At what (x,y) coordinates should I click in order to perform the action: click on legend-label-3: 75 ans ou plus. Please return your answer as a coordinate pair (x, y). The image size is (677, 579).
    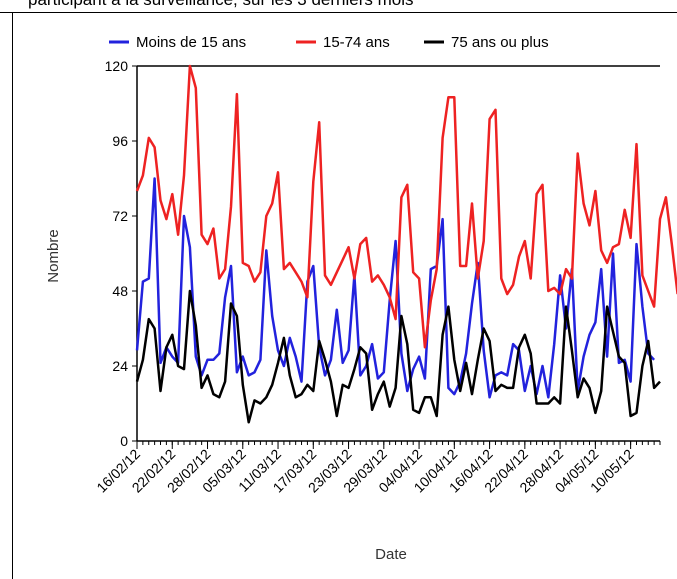
    Looking at the image, I should click on (500, 42).